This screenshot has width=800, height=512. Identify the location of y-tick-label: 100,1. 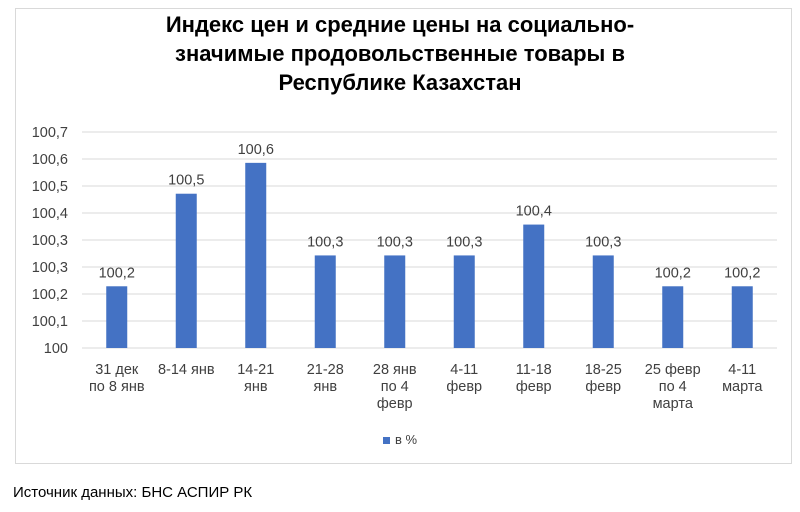
(50, 322).